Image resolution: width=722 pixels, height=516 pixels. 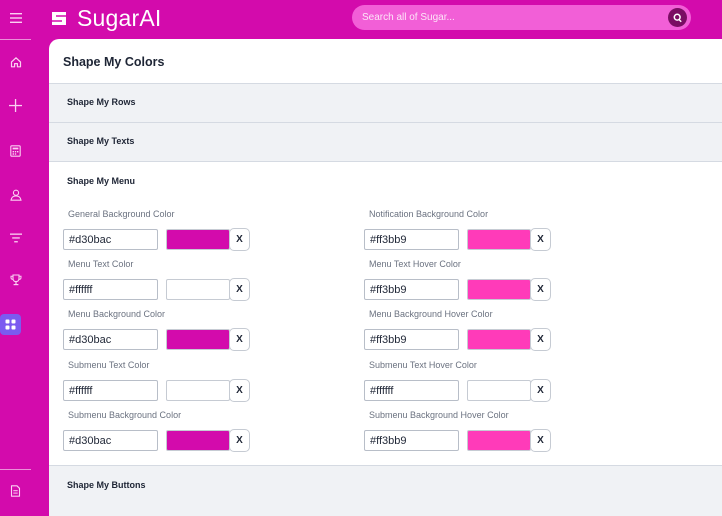 I want to click on field-label-submenu-bg: Submenu Background Color, so click(x=125, y=415).